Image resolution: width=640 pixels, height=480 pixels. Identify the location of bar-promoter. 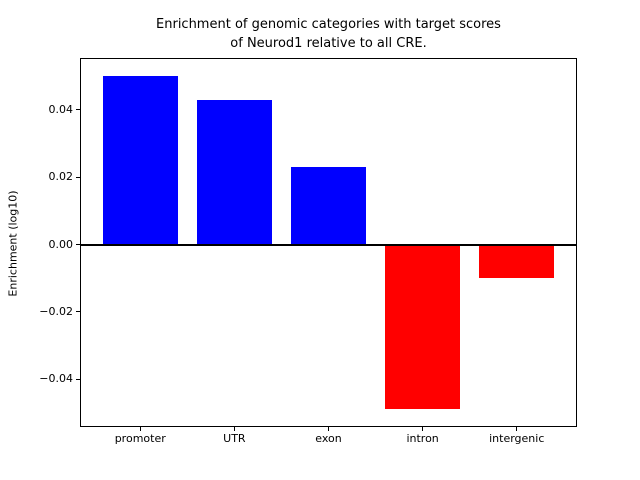
(140, 160).